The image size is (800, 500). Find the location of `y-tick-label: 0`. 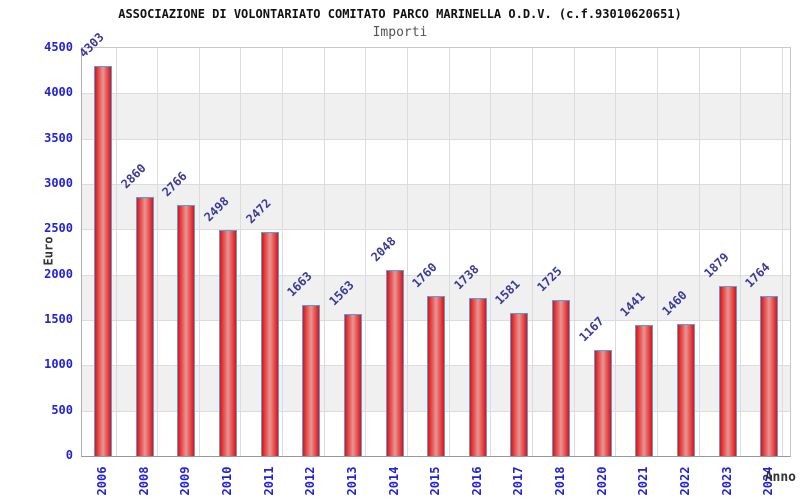

y-tick-label: 0 is located at coordinates (69, 455).